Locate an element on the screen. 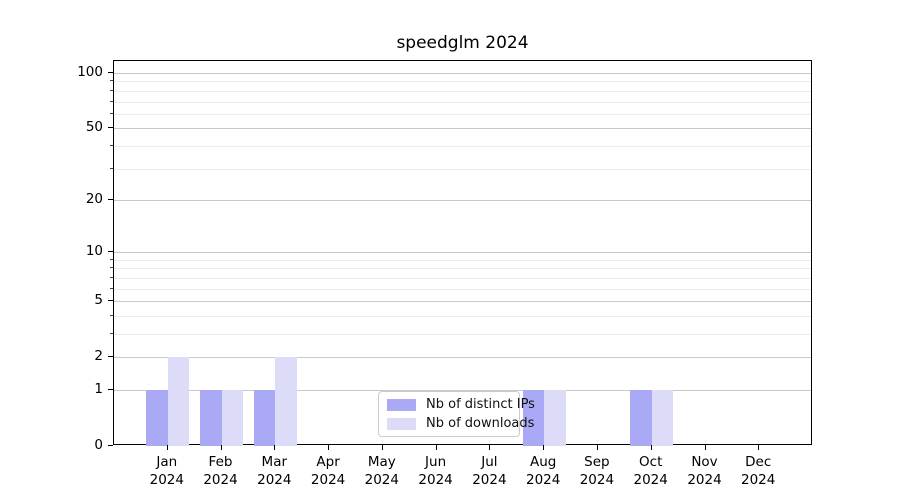 The width and height of the screenshot is (900, 500). y-tick-label: 5 is located at coordinates (98, 300).